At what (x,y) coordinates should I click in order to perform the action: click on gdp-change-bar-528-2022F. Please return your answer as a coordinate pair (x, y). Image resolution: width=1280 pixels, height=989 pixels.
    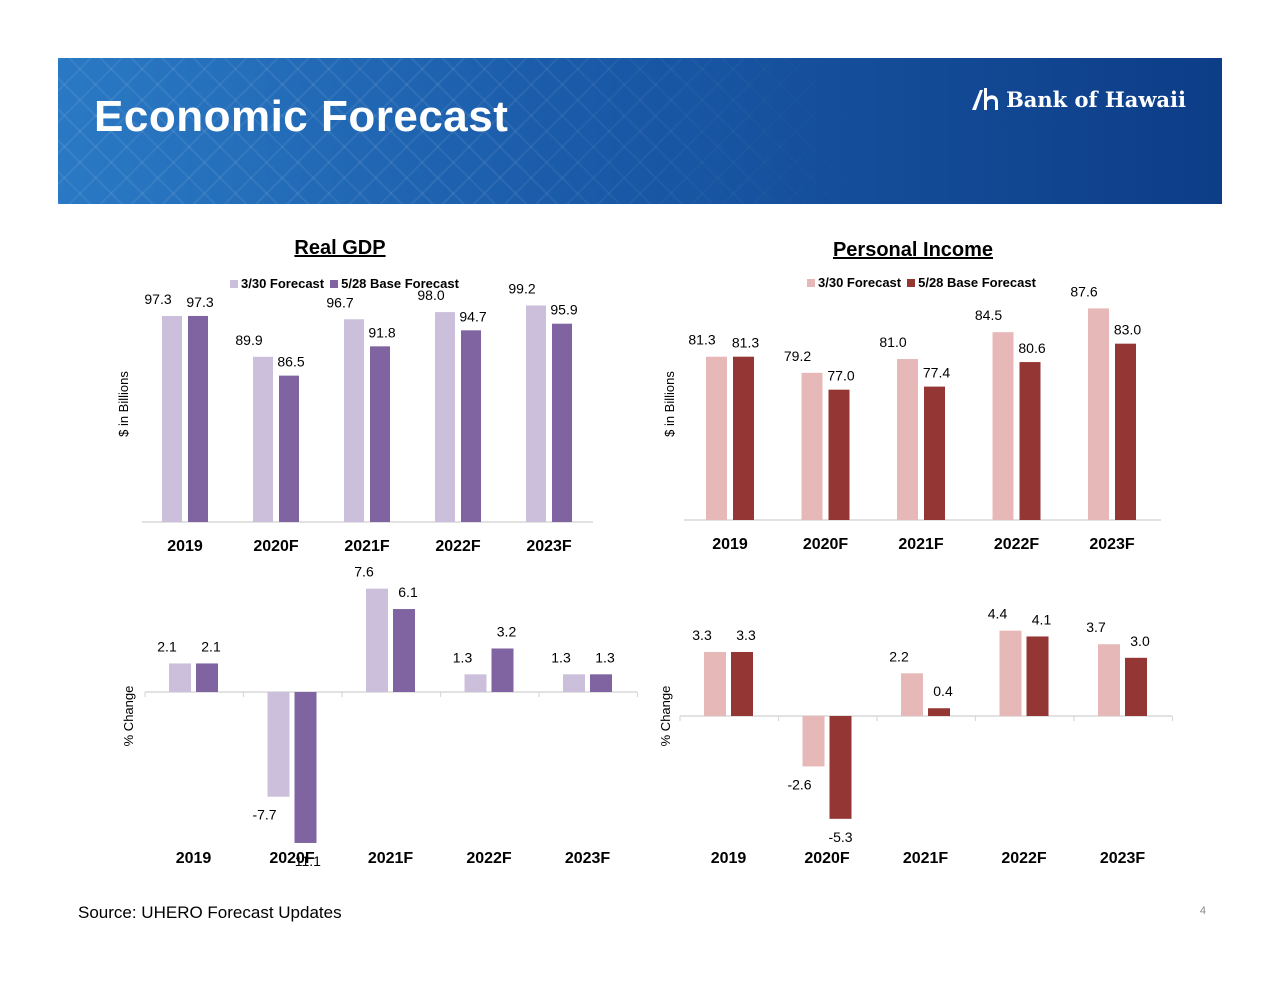
    Looking at the image, I should click on (502, 670).